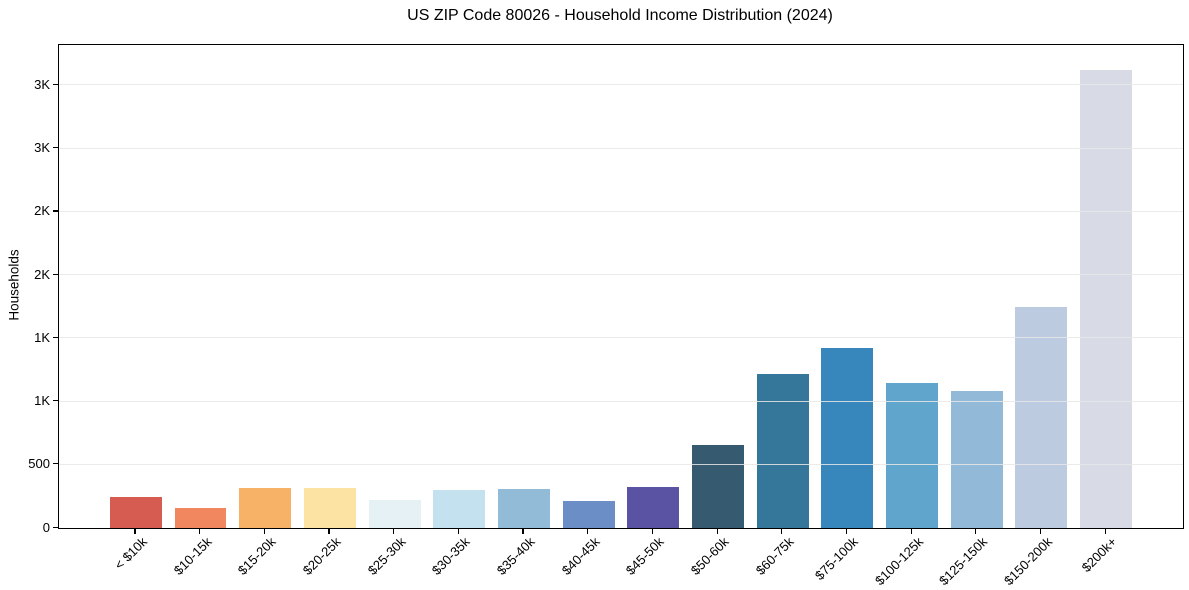 This screenshot has width=1189, height=590. Describe the element at coordinates (39, 464) in the screenshot. I see `y-tick-label: 500` at that location.